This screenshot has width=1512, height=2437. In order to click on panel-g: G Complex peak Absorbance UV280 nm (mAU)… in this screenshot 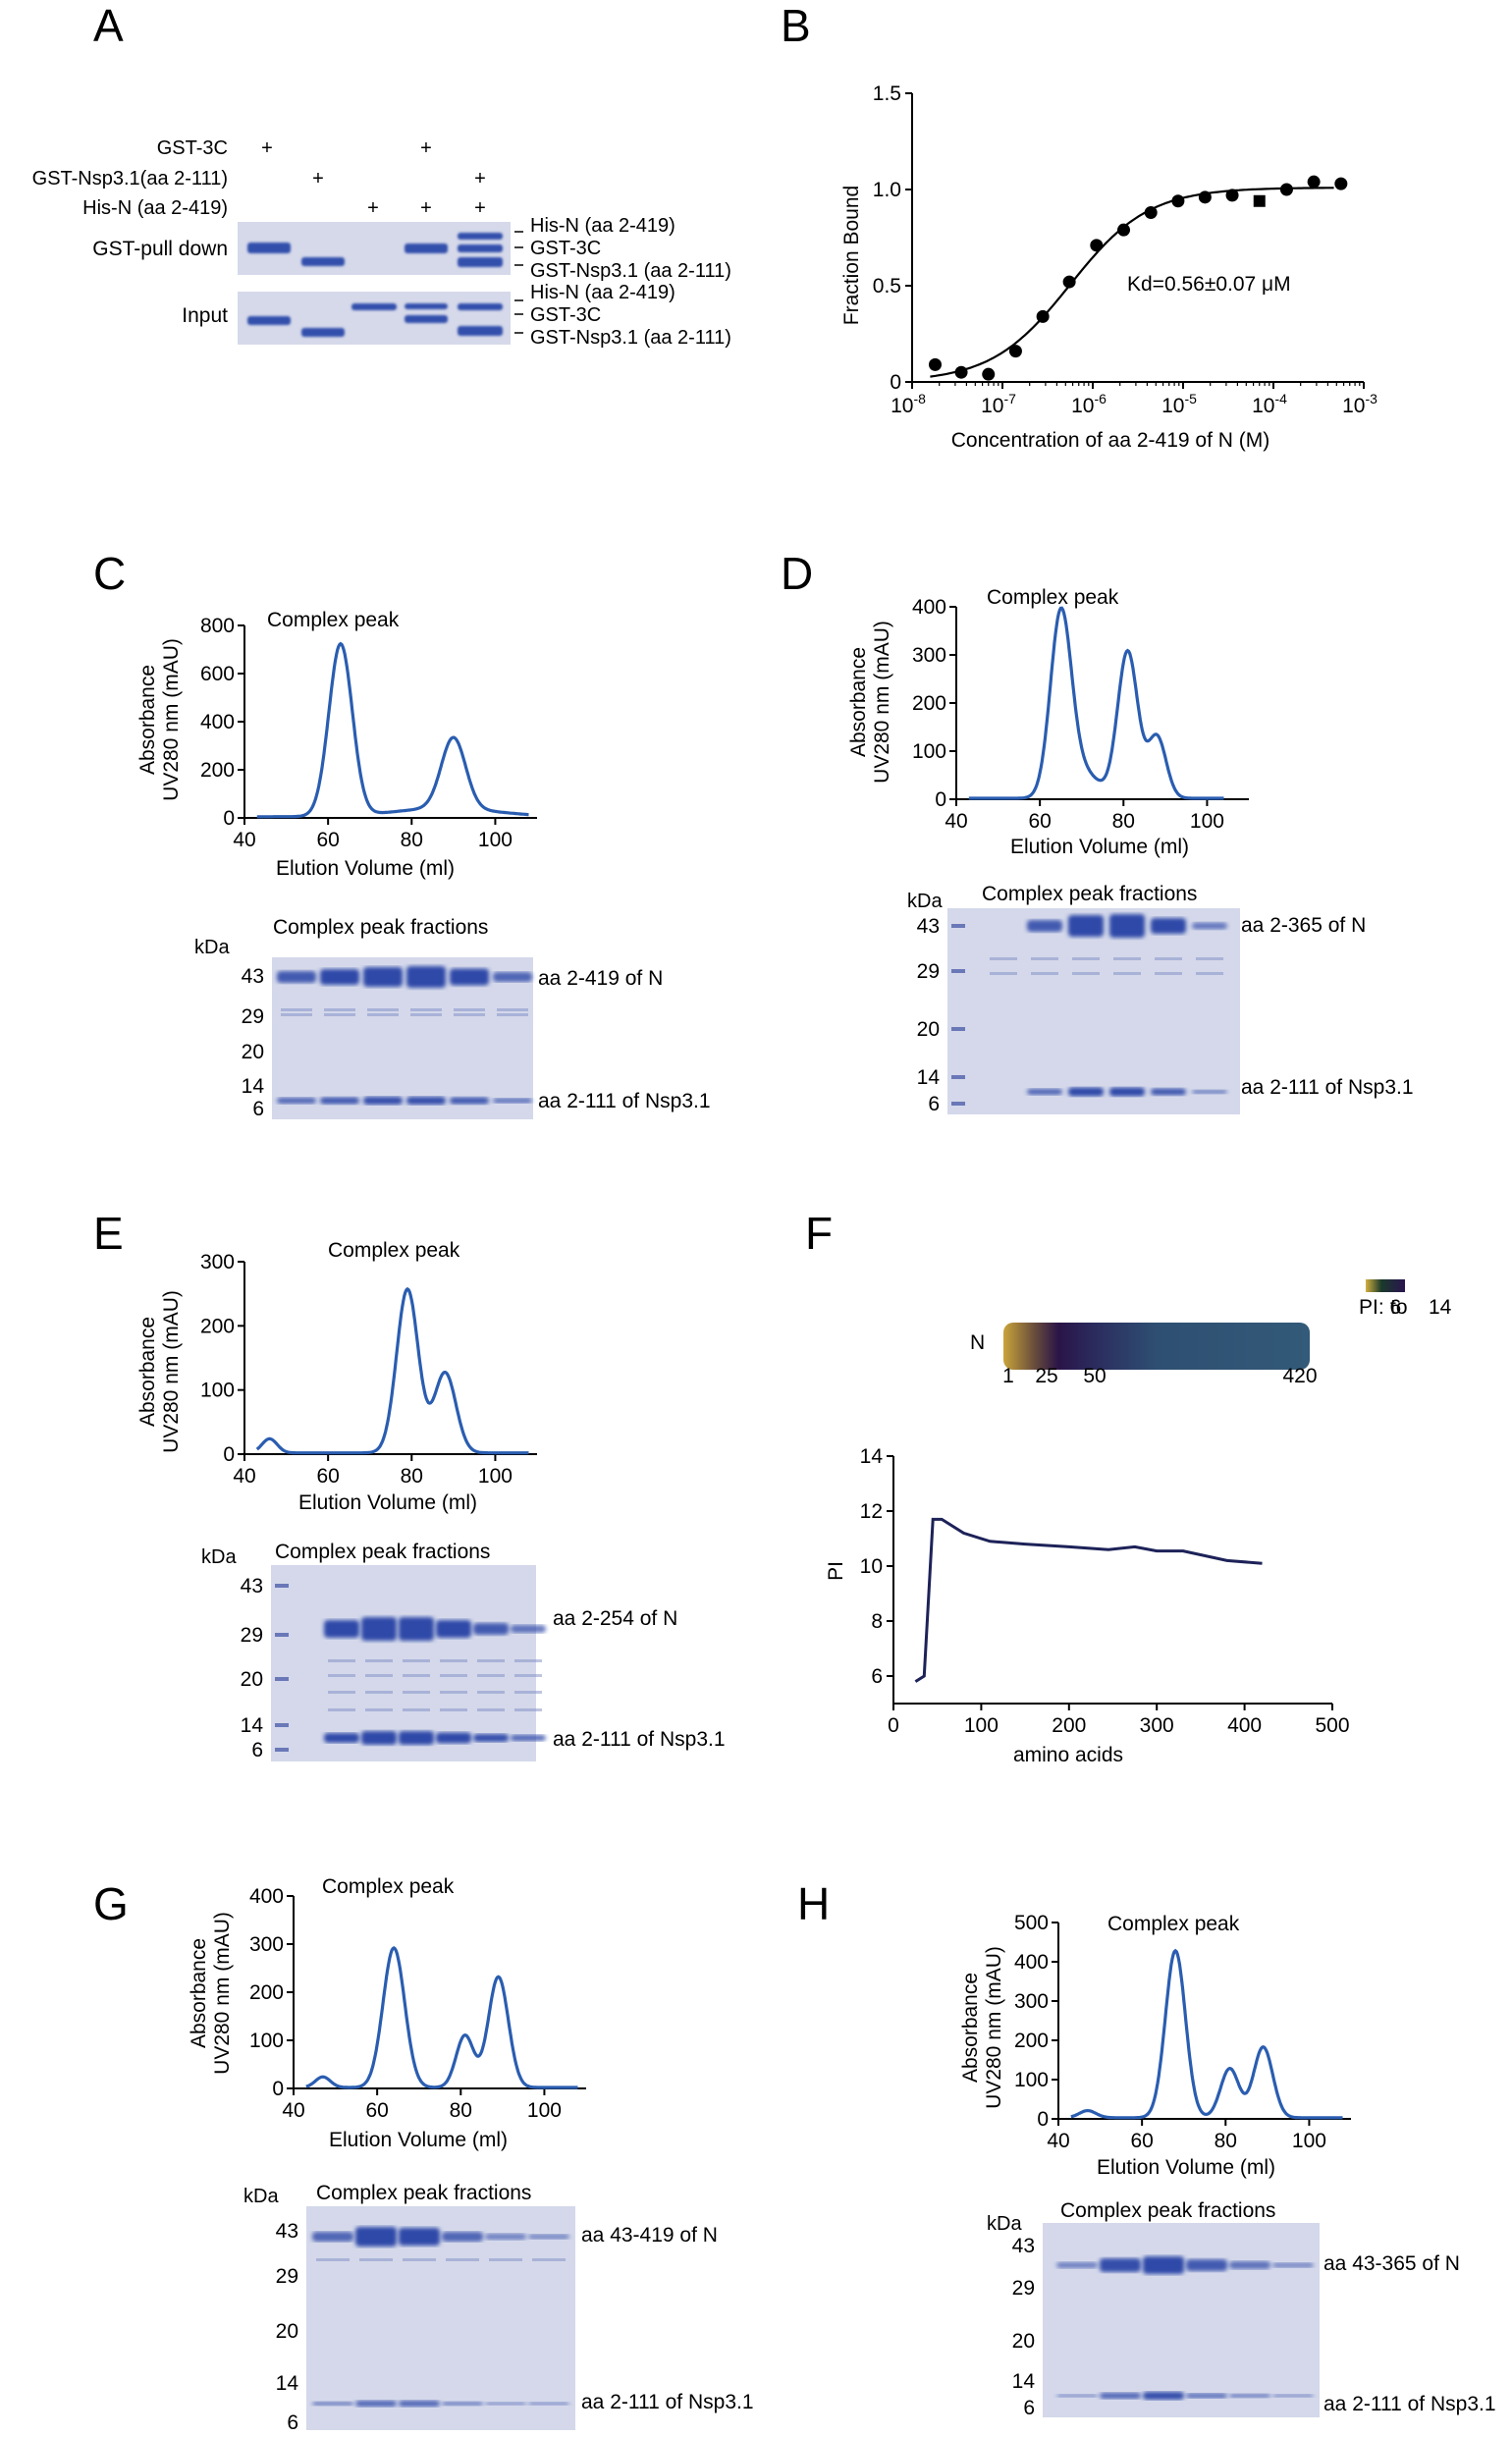, I will do `click(423, 2155)`.